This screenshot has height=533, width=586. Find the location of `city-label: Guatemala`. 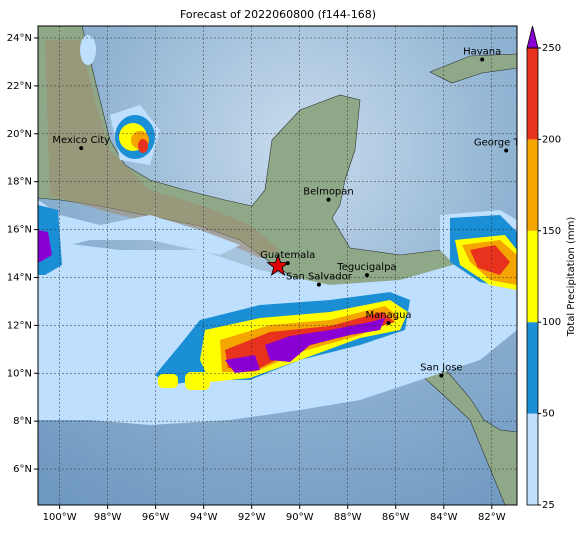

city-label: Guatemala is located at coordinates (287, 255).